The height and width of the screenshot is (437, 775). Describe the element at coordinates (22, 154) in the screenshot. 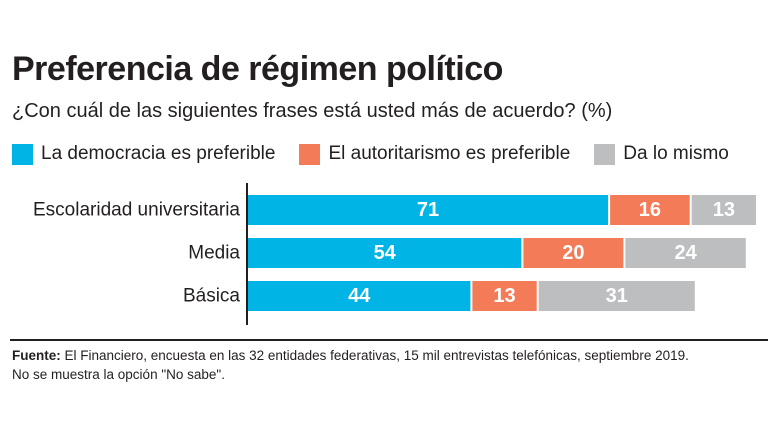

I see `legend-swatch-democracia` at that location.